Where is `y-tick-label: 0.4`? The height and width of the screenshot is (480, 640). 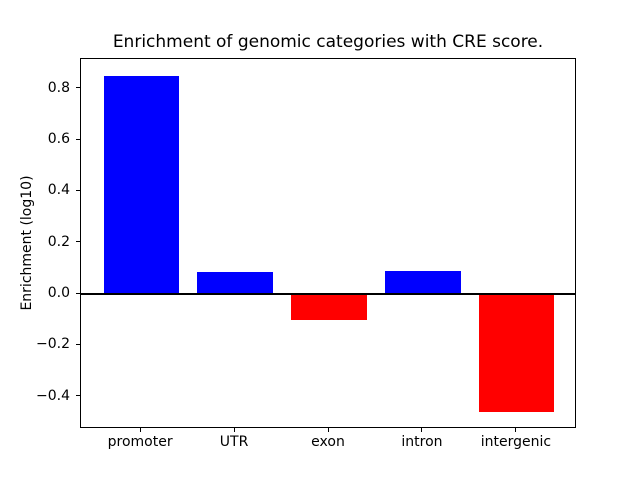
y-tick-label: 0.4 is located at coordinates (58, 190).